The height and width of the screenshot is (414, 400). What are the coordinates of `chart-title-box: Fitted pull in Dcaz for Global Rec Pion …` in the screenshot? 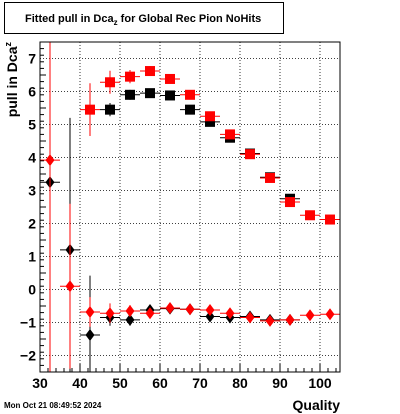 It's located at (144, 18).